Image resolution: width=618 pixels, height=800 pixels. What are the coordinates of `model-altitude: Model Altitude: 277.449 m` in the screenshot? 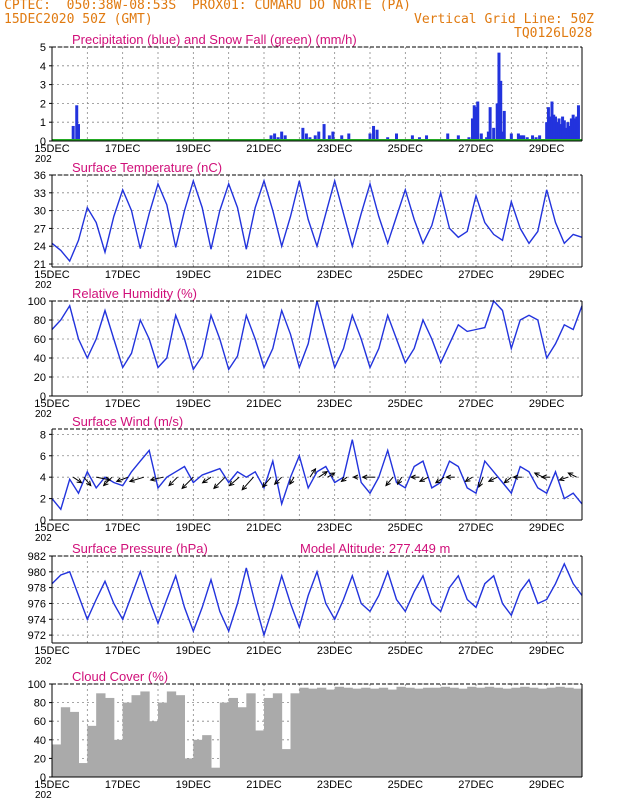 It's located at (375, 548).